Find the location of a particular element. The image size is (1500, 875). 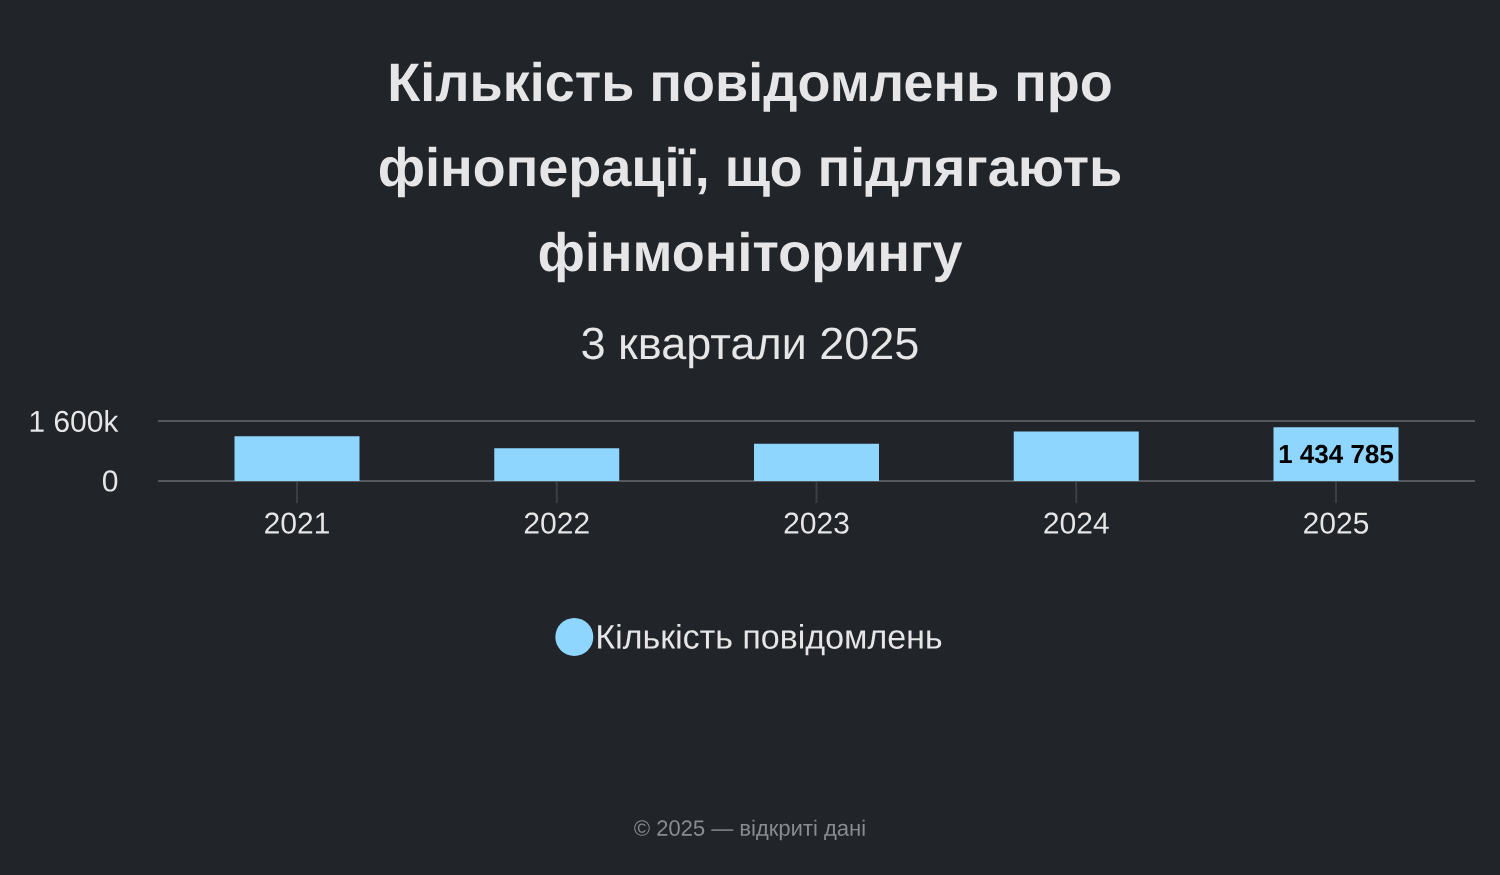

y-tick-label: 1 600k is located at coordinates (74, 421).